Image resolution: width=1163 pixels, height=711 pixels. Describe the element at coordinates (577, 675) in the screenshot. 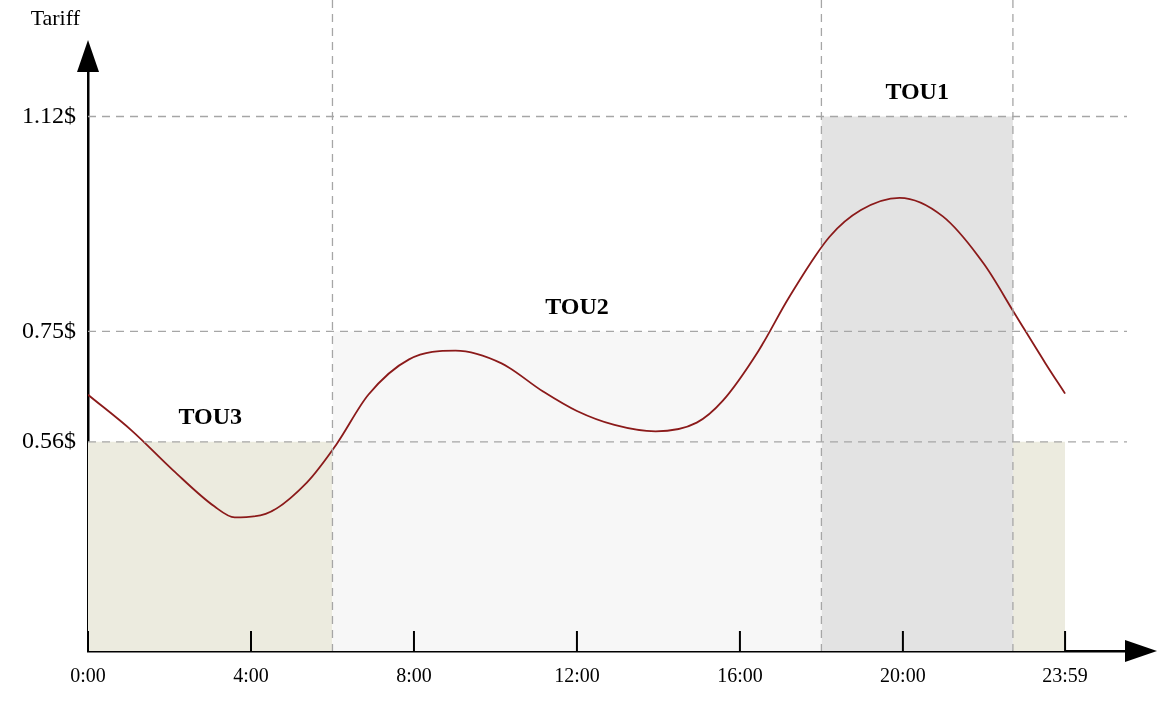

I see `x-tick-label: 12:00` at that location.